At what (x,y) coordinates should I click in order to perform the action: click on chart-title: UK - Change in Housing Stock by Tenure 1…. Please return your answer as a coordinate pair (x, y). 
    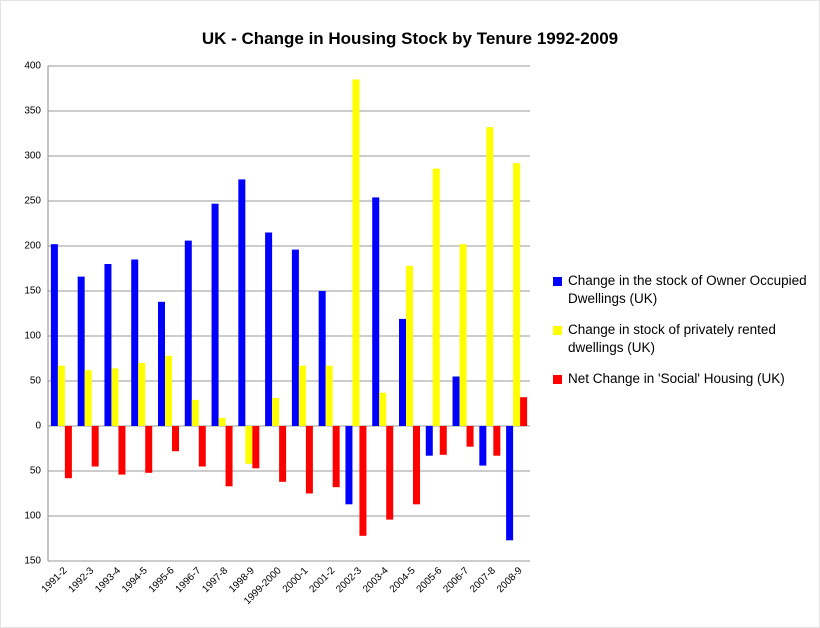
    Looking at the image, I should click on (410, 38).